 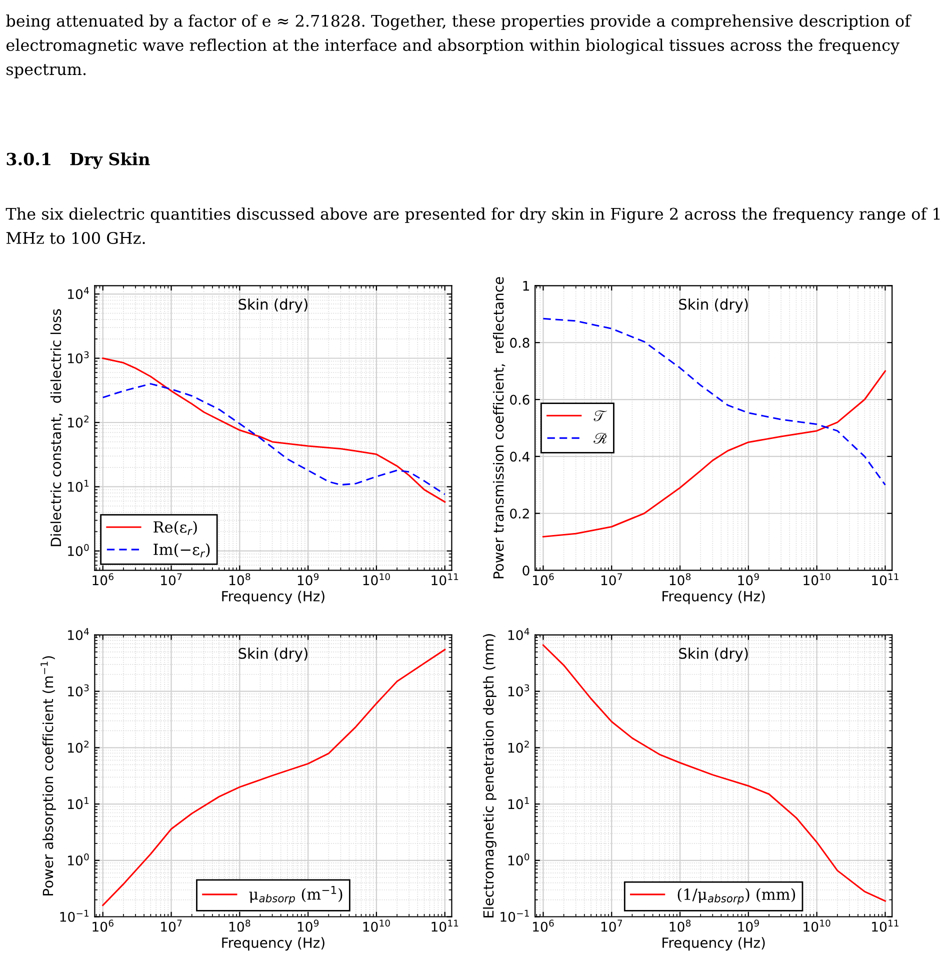 I want to click on legend-label: (1/μ$_{absorp}$) (mm), so click(x=737, y=896).